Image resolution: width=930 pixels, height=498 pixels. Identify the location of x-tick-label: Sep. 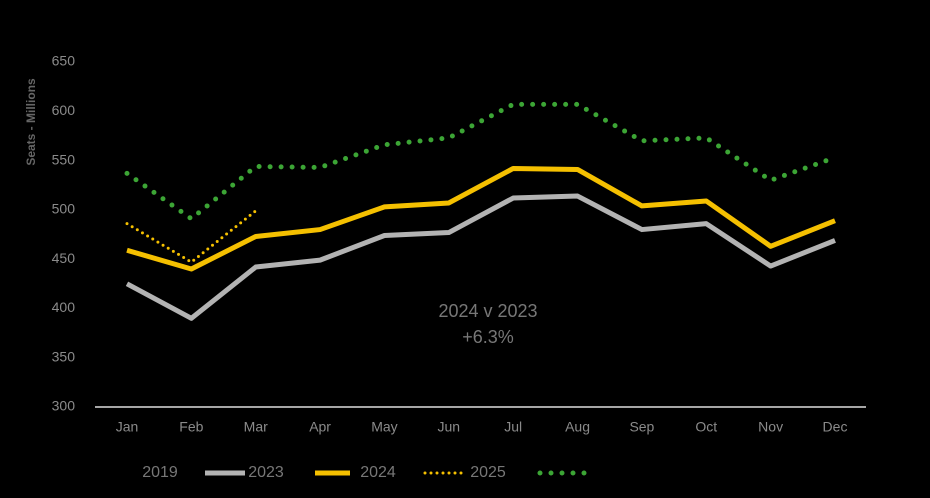
(641, 427).